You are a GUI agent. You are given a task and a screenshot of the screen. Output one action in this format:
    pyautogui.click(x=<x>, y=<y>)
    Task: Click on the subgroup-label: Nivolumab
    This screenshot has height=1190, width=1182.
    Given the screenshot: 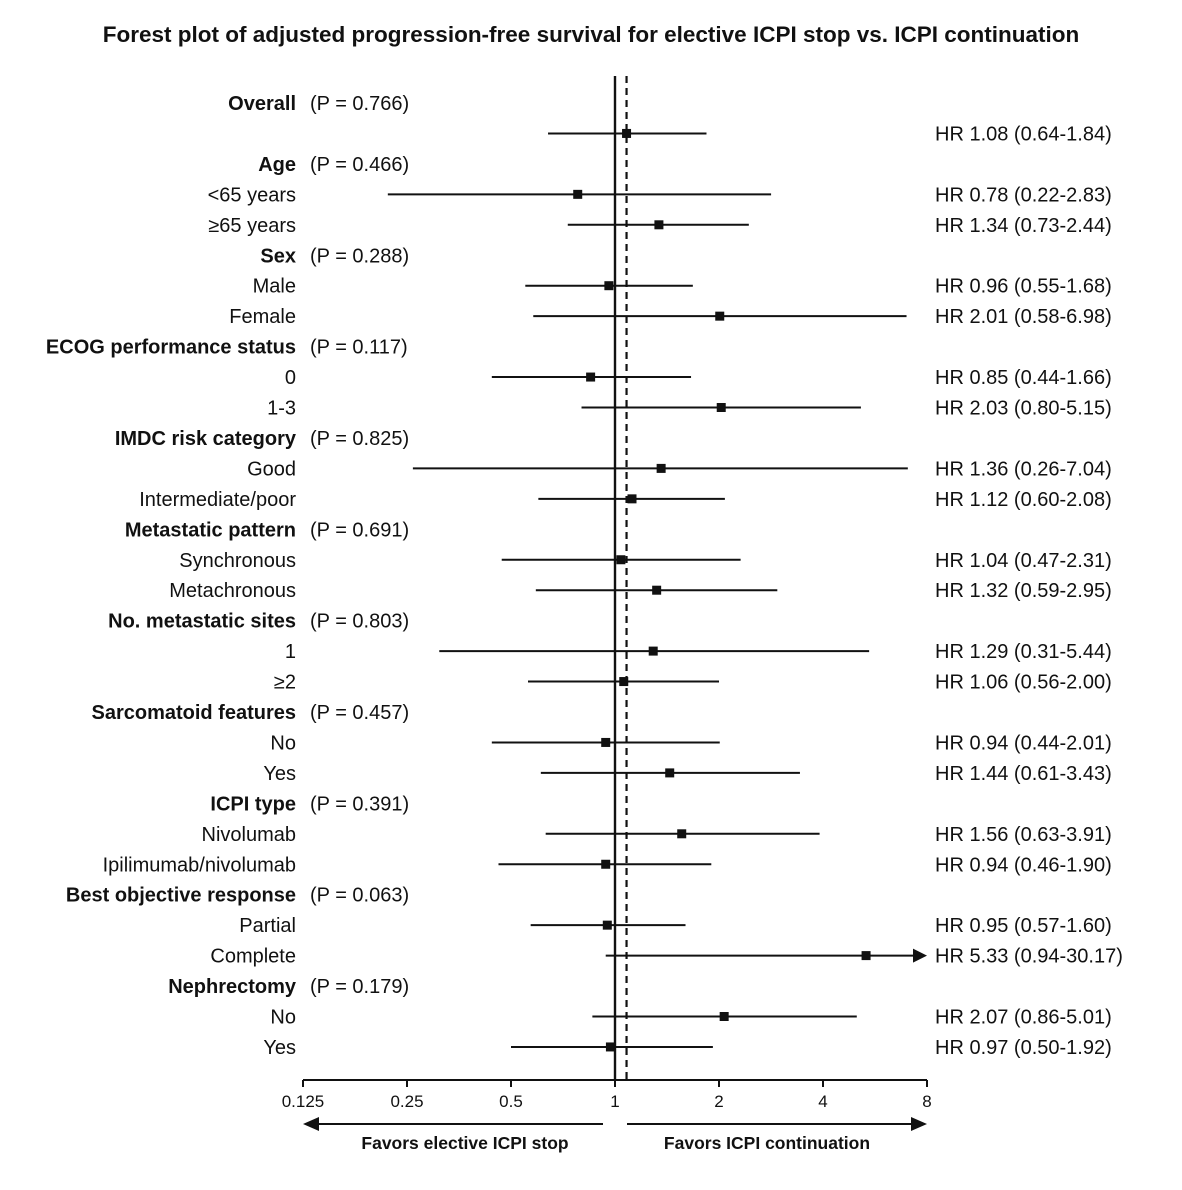 What is the action you would take?
    pyautogui.click(x=249, y=835)
    